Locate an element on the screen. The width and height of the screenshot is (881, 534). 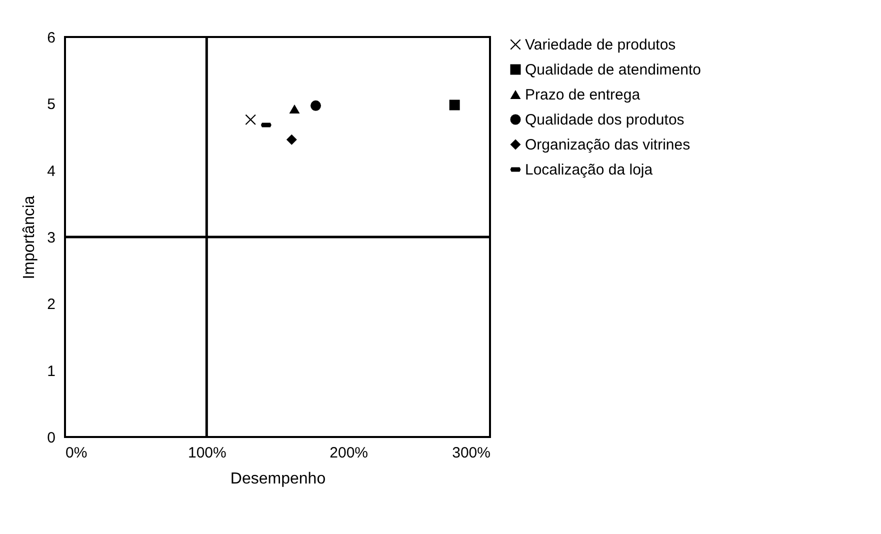
legend-label: Prazo de entrega is located at coordinates (583, 95).